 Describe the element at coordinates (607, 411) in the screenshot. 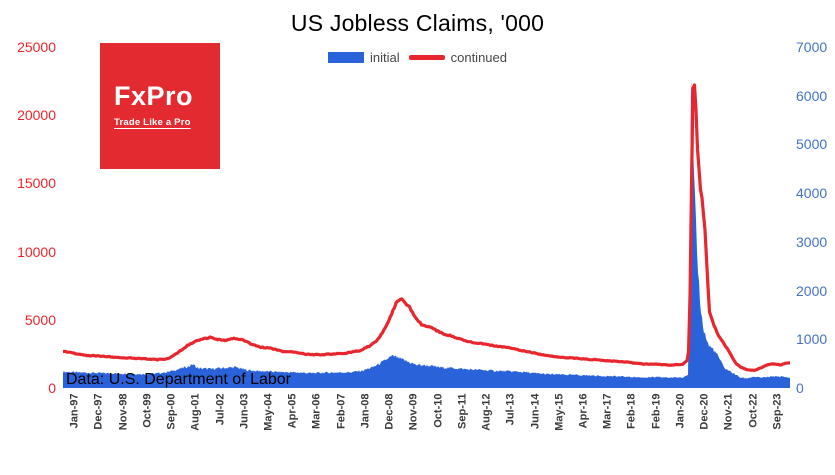

I see `x-tick-label: Mar-17` at that location.